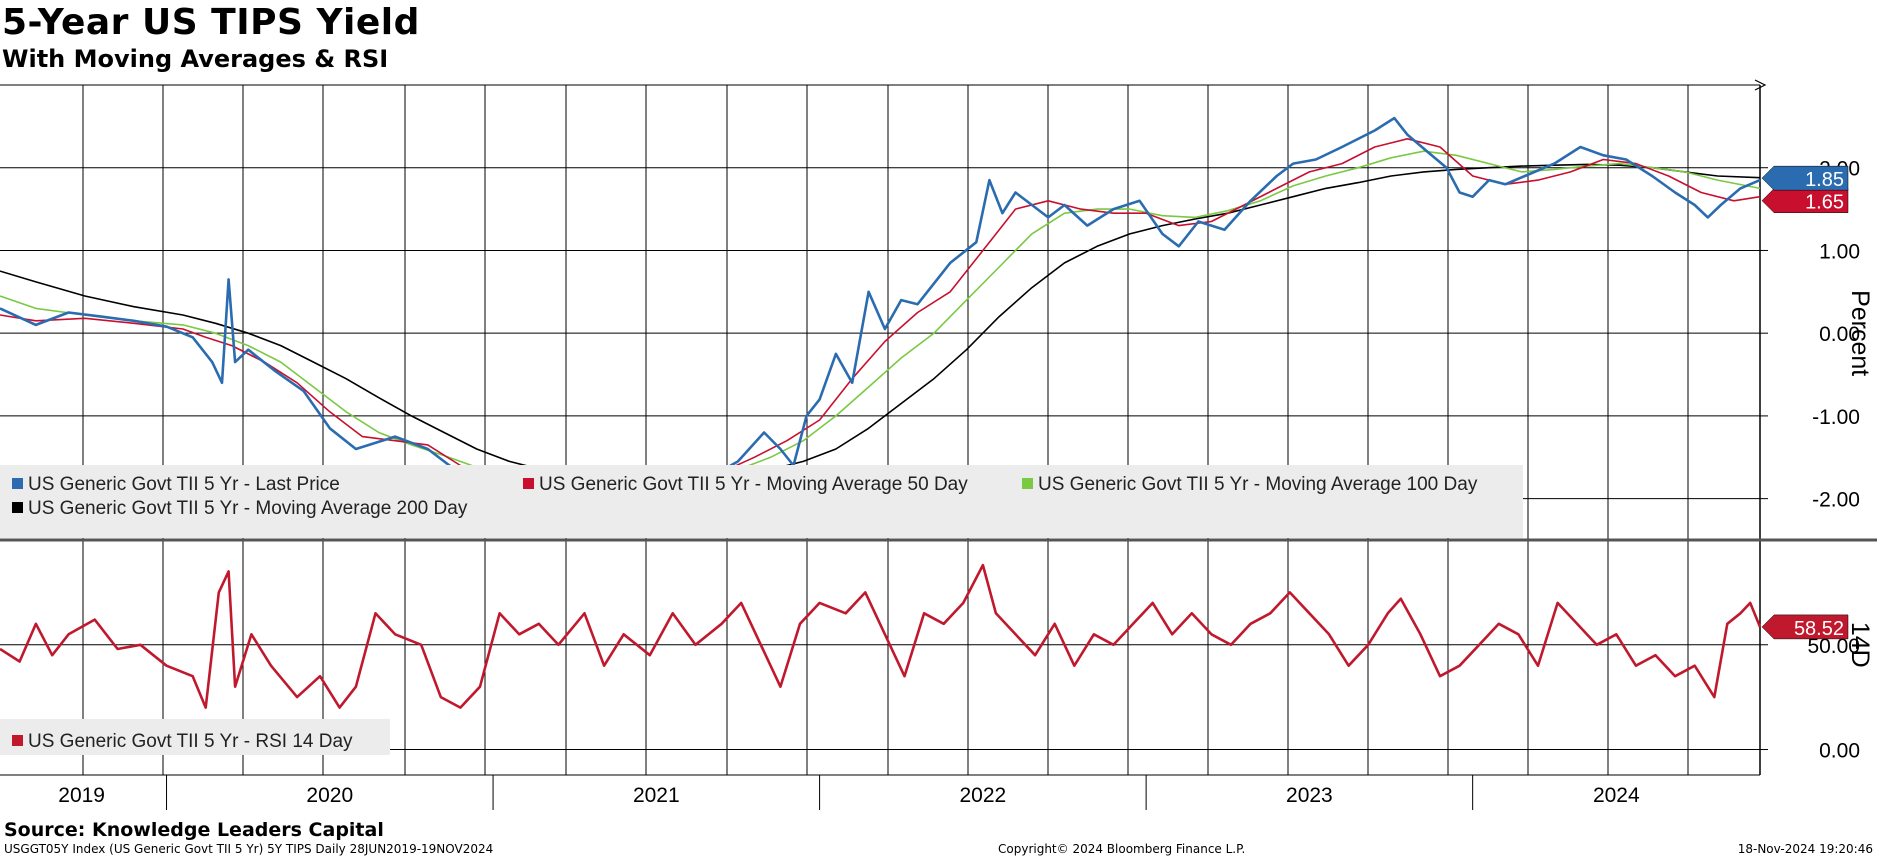 This screenshot has height=859, width=1877. I want to click on xtick-year-label: 2021, so click(656, 795).